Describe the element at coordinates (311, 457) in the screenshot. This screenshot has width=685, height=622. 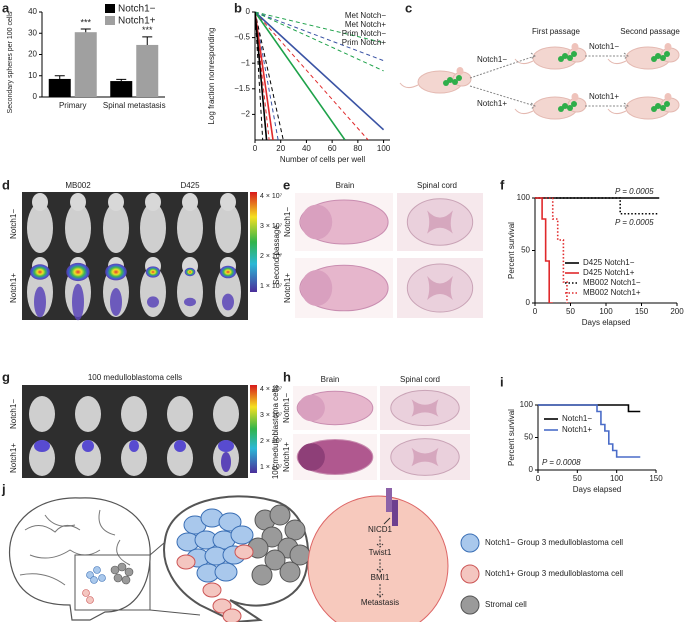
I see `tissue` at that location.